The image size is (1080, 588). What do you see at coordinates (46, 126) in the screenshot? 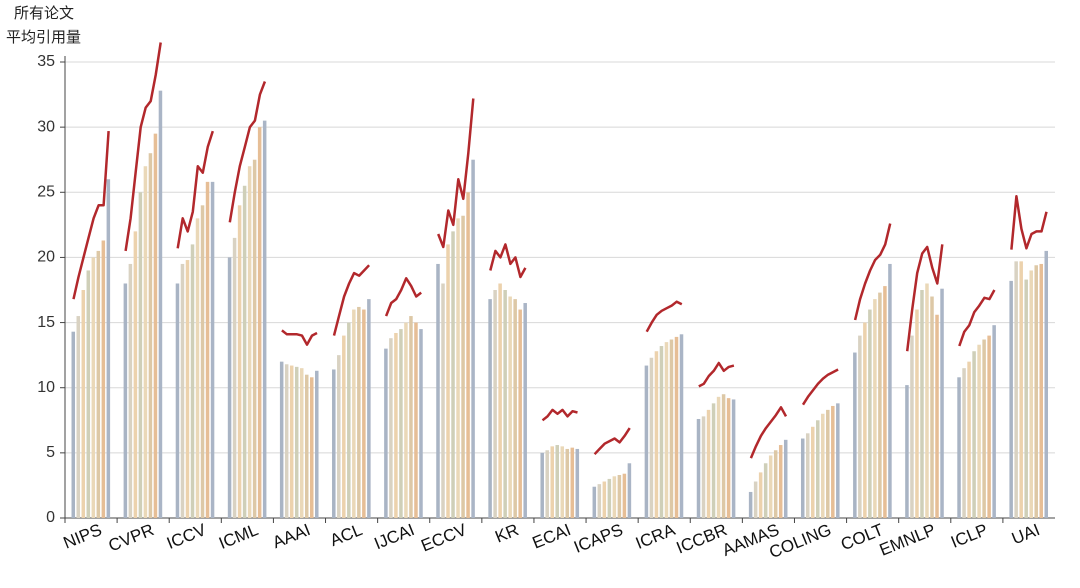
I see `y-tick-label: 30` at bounding box center [46, 126].